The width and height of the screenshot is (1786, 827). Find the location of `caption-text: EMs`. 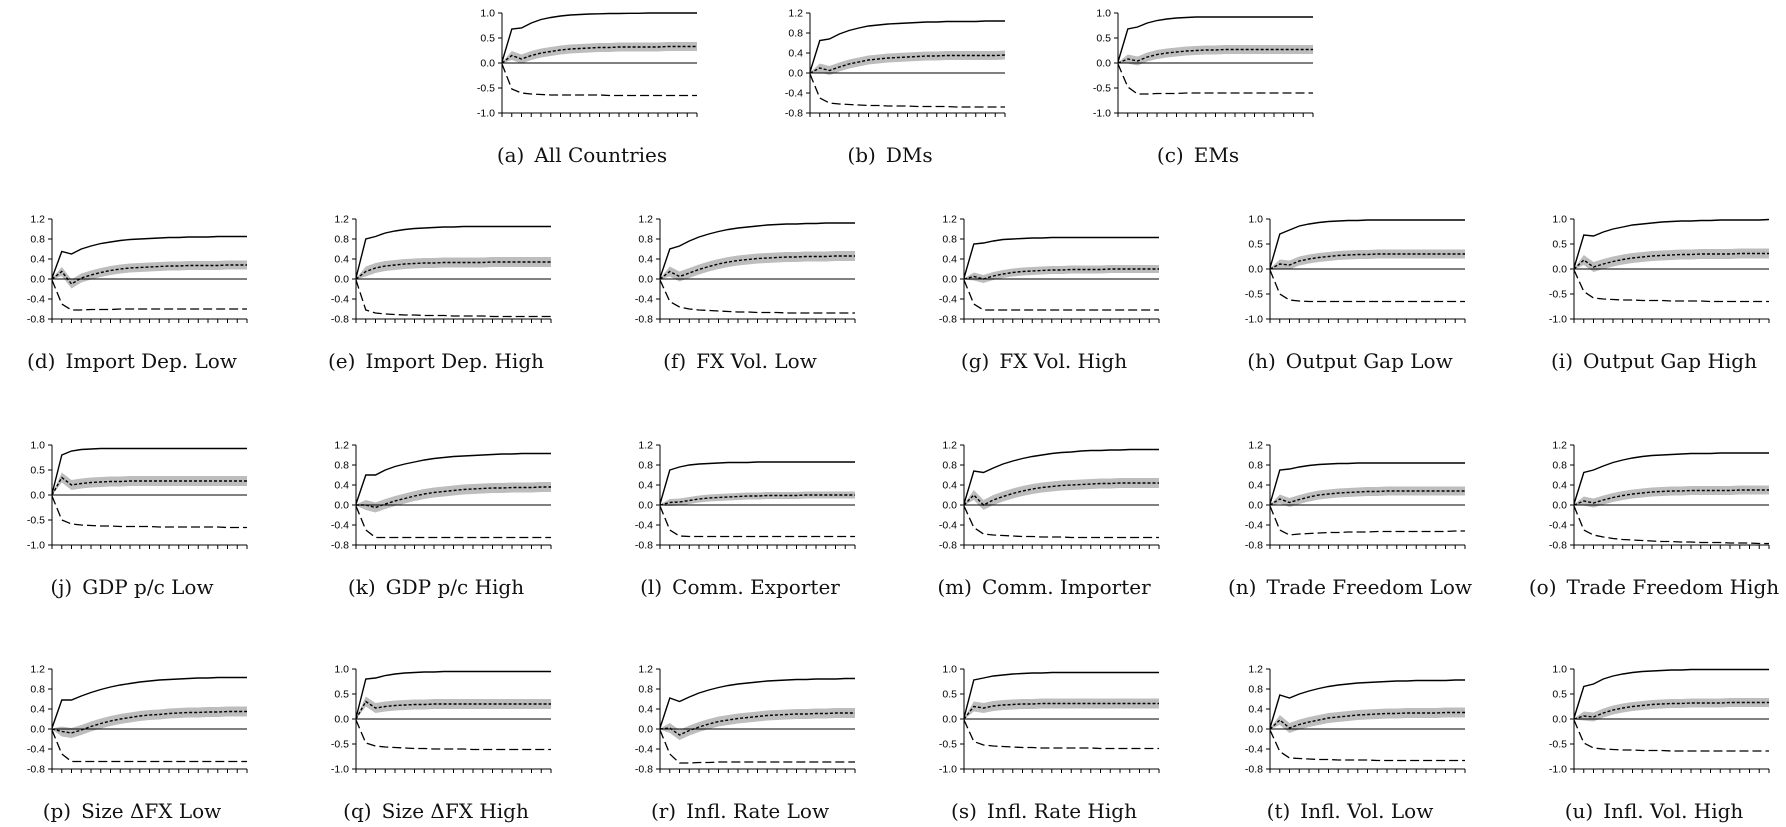

caption-text: EMs is located at coordinates (1216, 155).